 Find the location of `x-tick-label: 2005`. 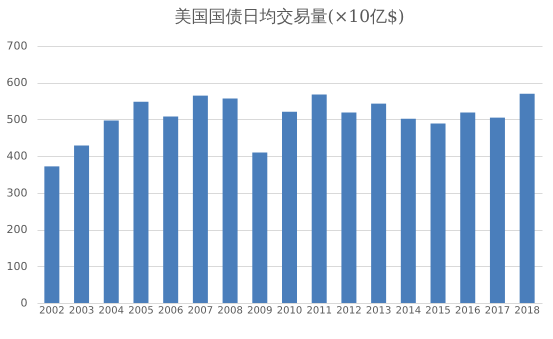

x-tick-label: 2005 is located at coordinates (141, 311).